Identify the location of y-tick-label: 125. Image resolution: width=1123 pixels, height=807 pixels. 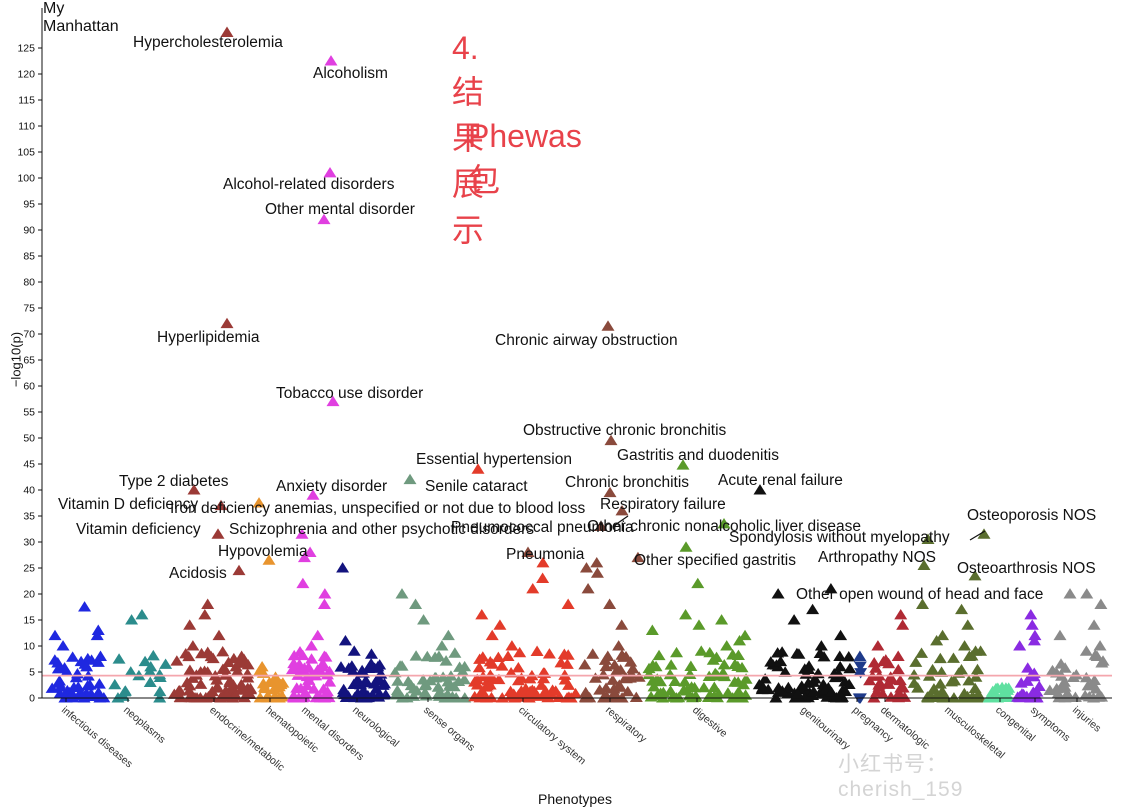
(26, 49).